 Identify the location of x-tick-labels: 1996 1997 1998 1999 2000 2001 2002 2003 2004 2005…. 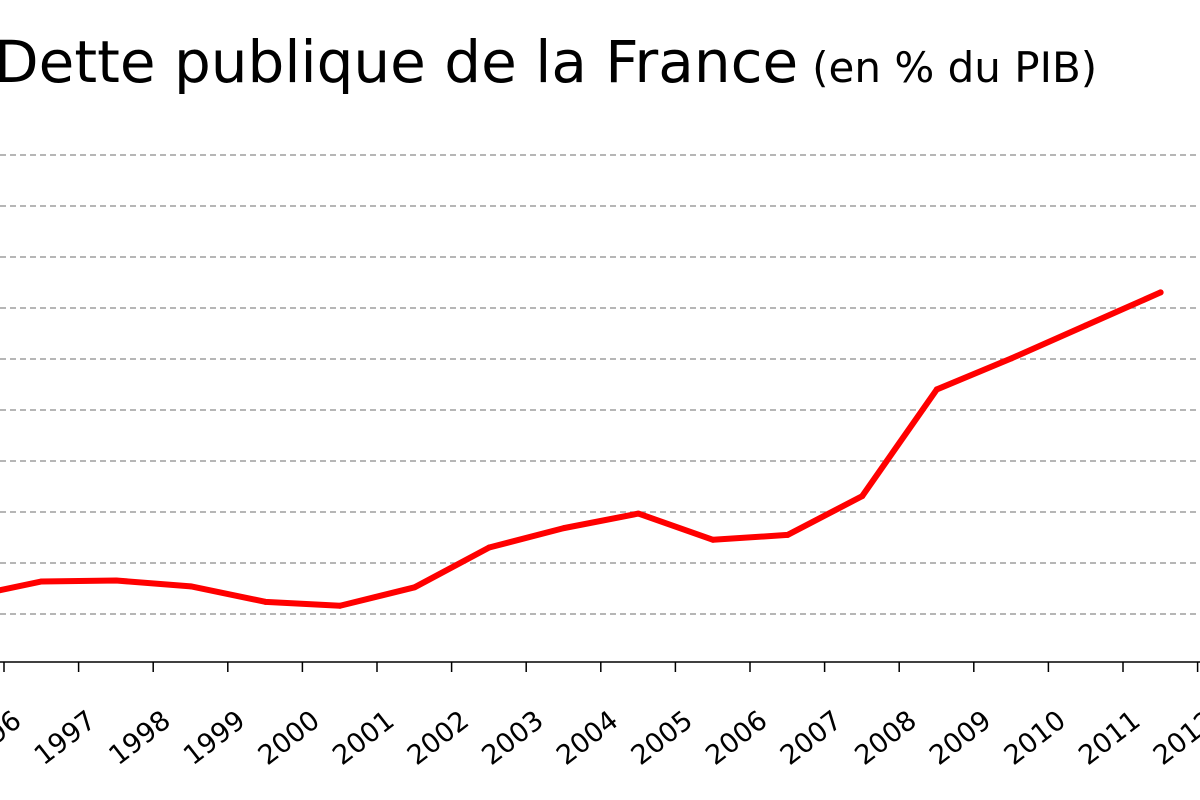
(600, 738).